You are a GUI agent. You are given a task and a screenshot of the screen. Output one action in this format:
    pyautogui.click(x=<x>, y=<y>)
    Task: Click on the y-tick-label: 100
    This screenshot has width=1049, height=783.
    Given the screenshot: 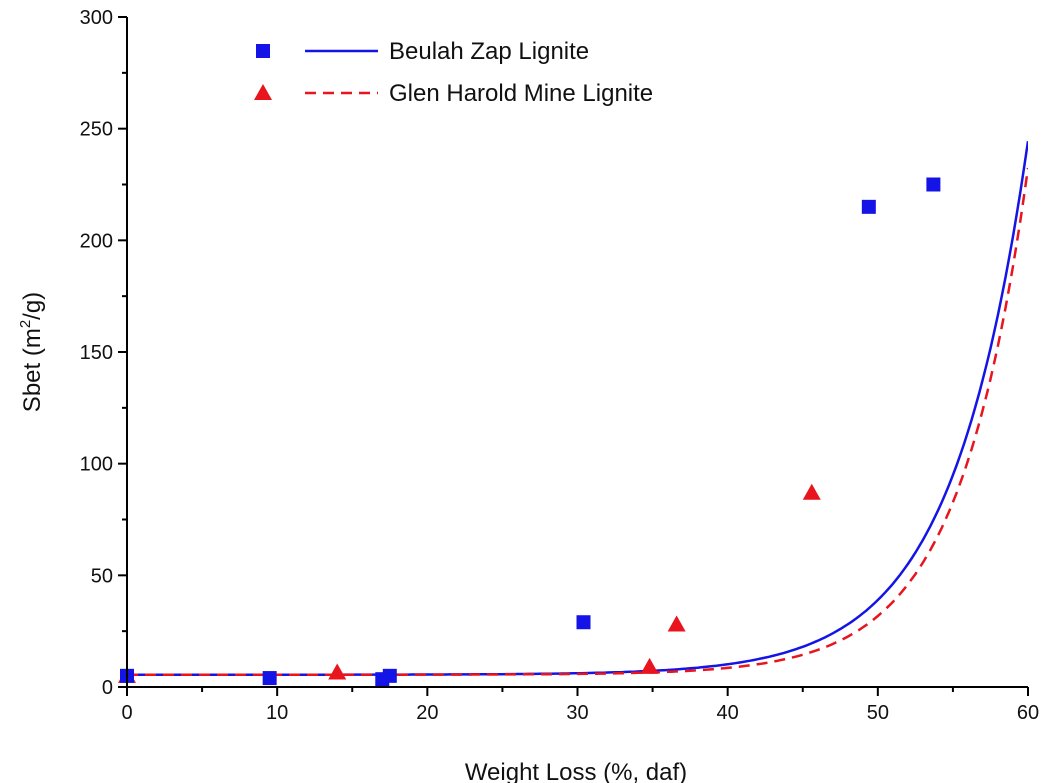 What is the action you would take?
    pyautogui.click(x=96, y=465)
    